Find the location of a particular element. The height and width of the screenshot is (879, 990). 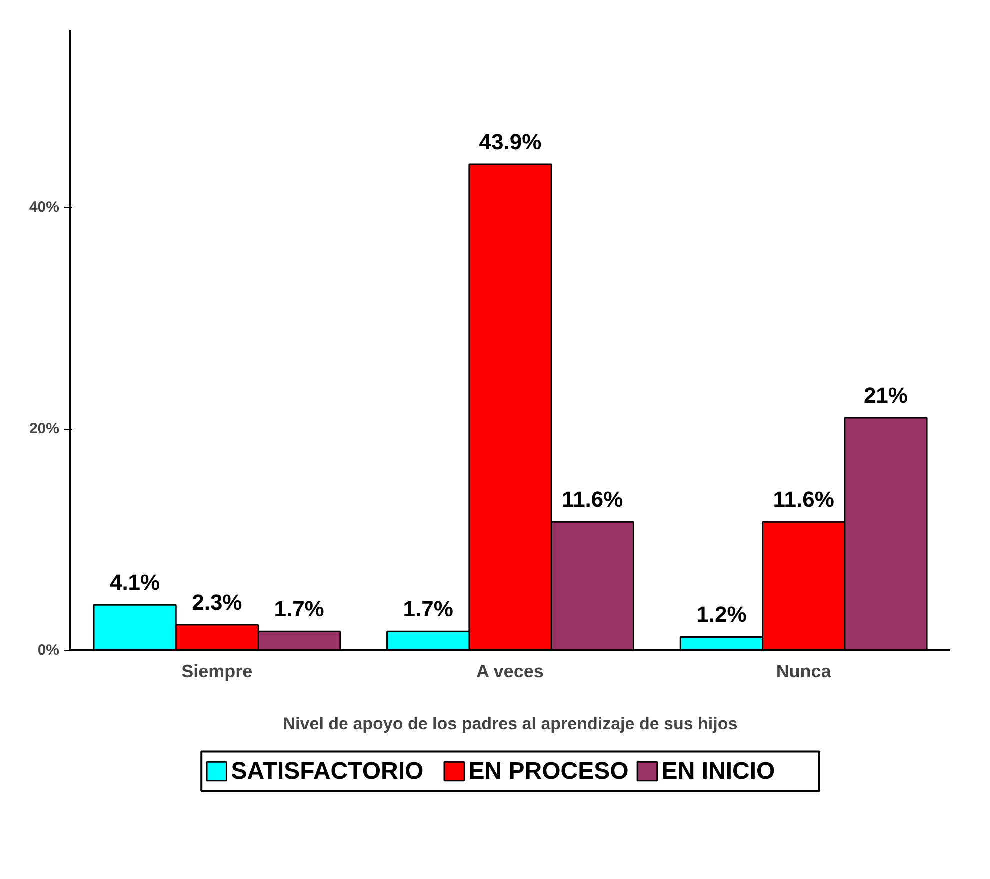

x-tick-label: Nunca is located at coordinates (804, 672).